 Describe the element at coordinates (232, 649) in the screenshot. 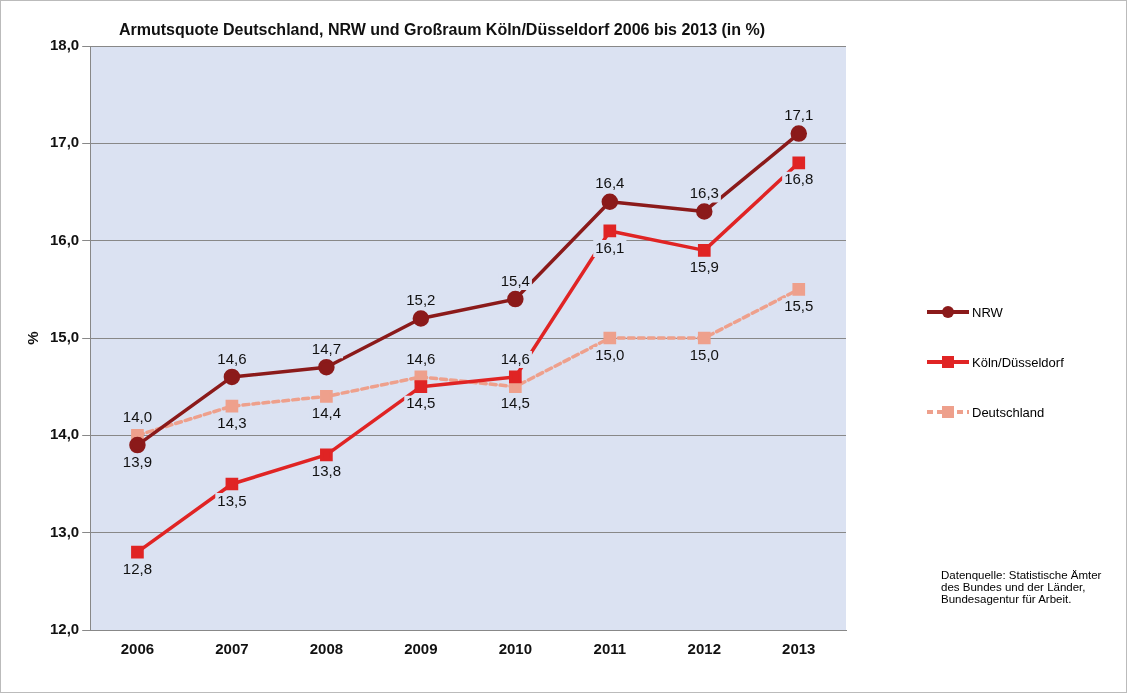

I see `x-tick-label: 2007` at that location.